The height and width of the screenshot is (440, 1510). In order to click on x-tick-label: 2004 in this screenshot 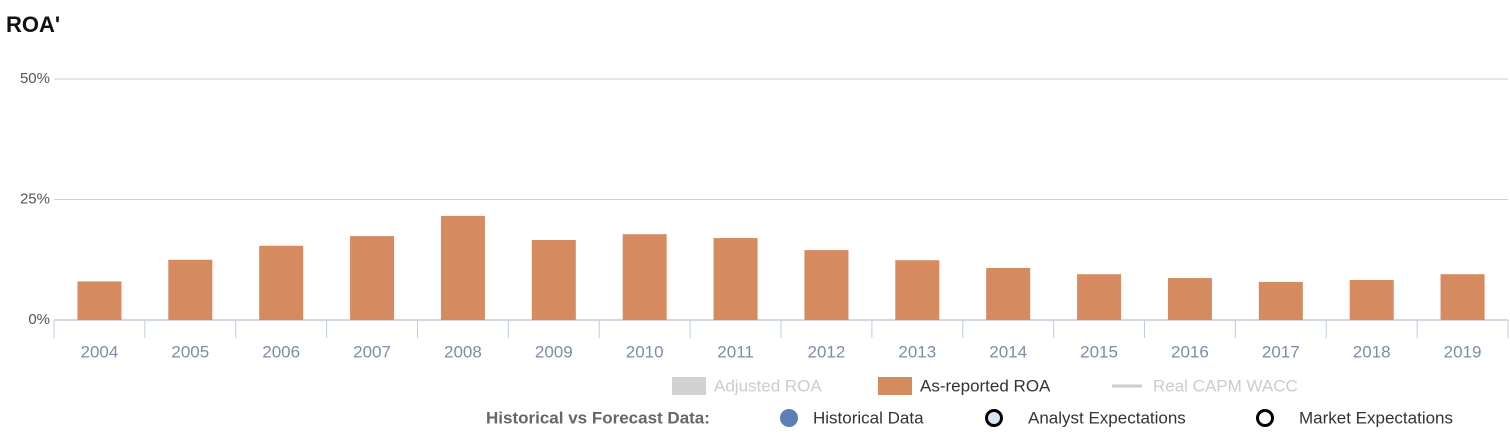, I will do `click(100, 351)`.